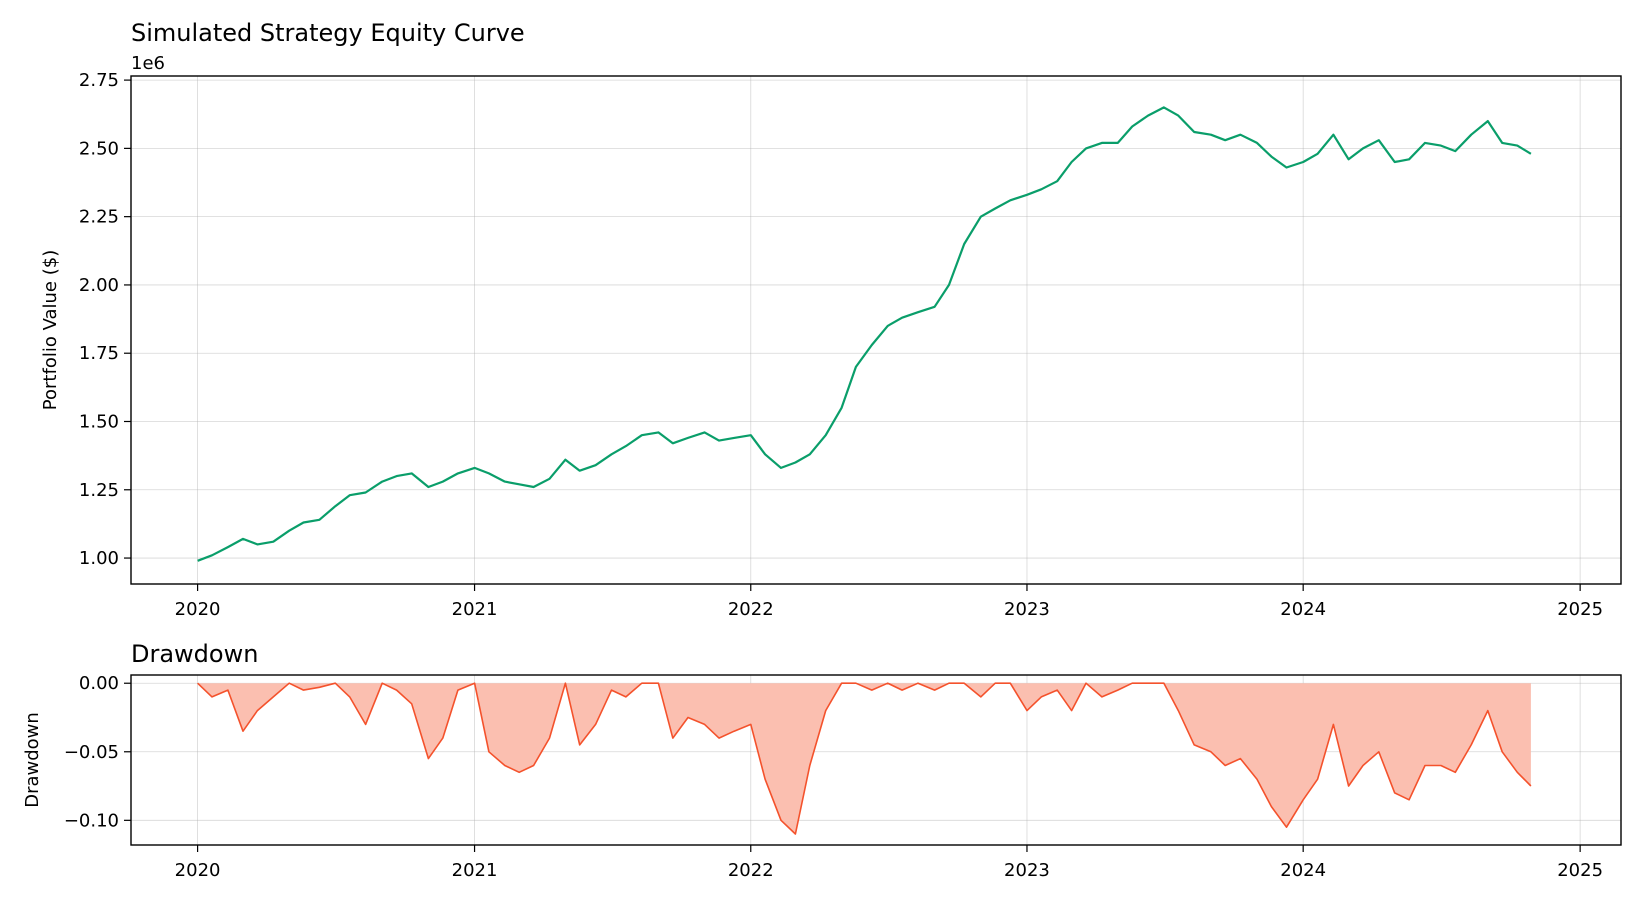  I want to click on equity-y-tick-label: 2.50, so click(99, 148).